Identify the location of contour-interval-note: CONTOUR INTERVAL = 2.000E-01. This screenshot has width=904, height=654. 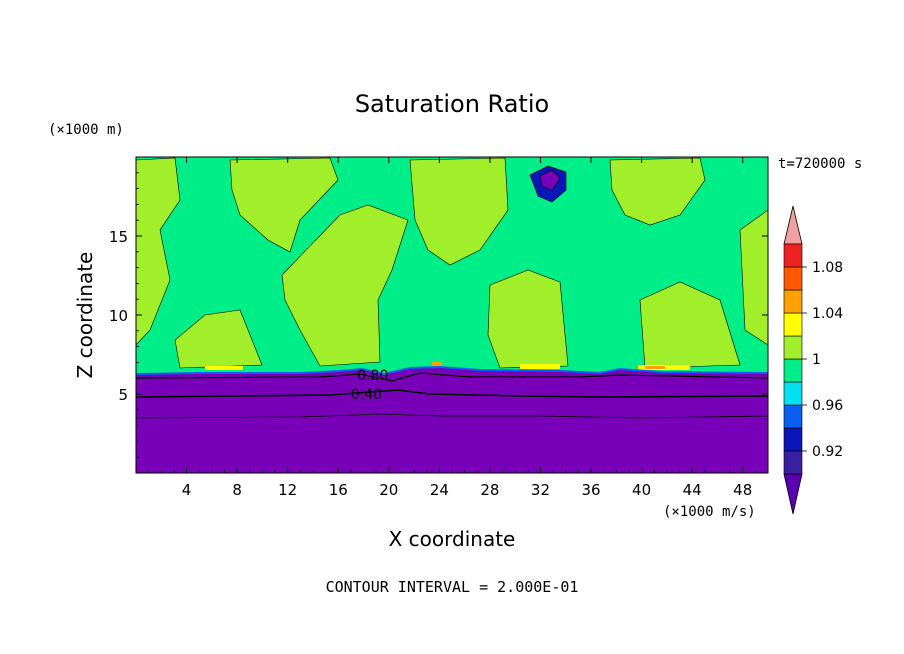
(452, 587).